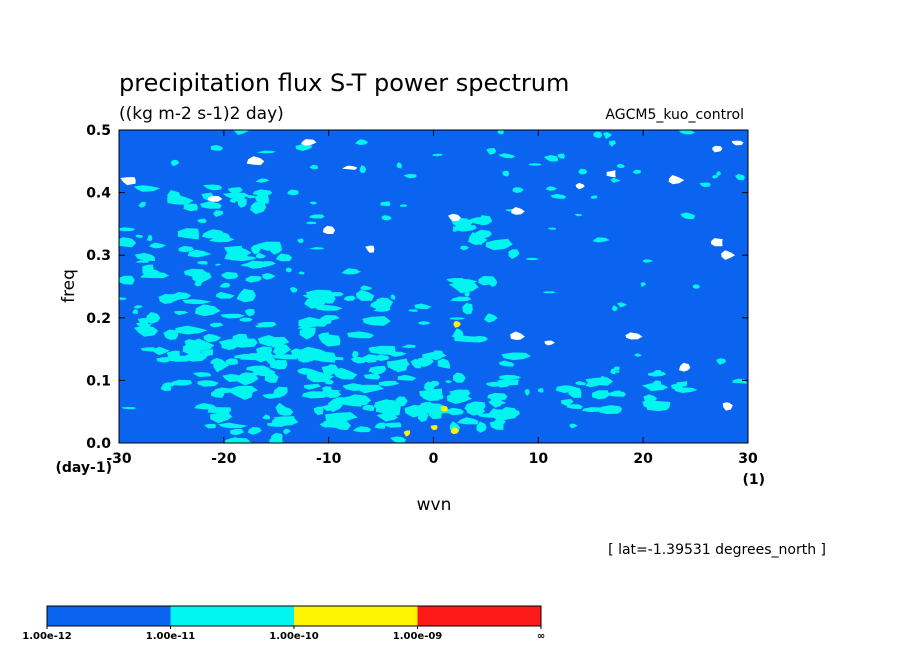 This screenshot has height=654, width=904. What do you see at coordinates (98, 444) in the screenshot?
I see `y-tick-label: 0.0` at bounding box center [98, 444].